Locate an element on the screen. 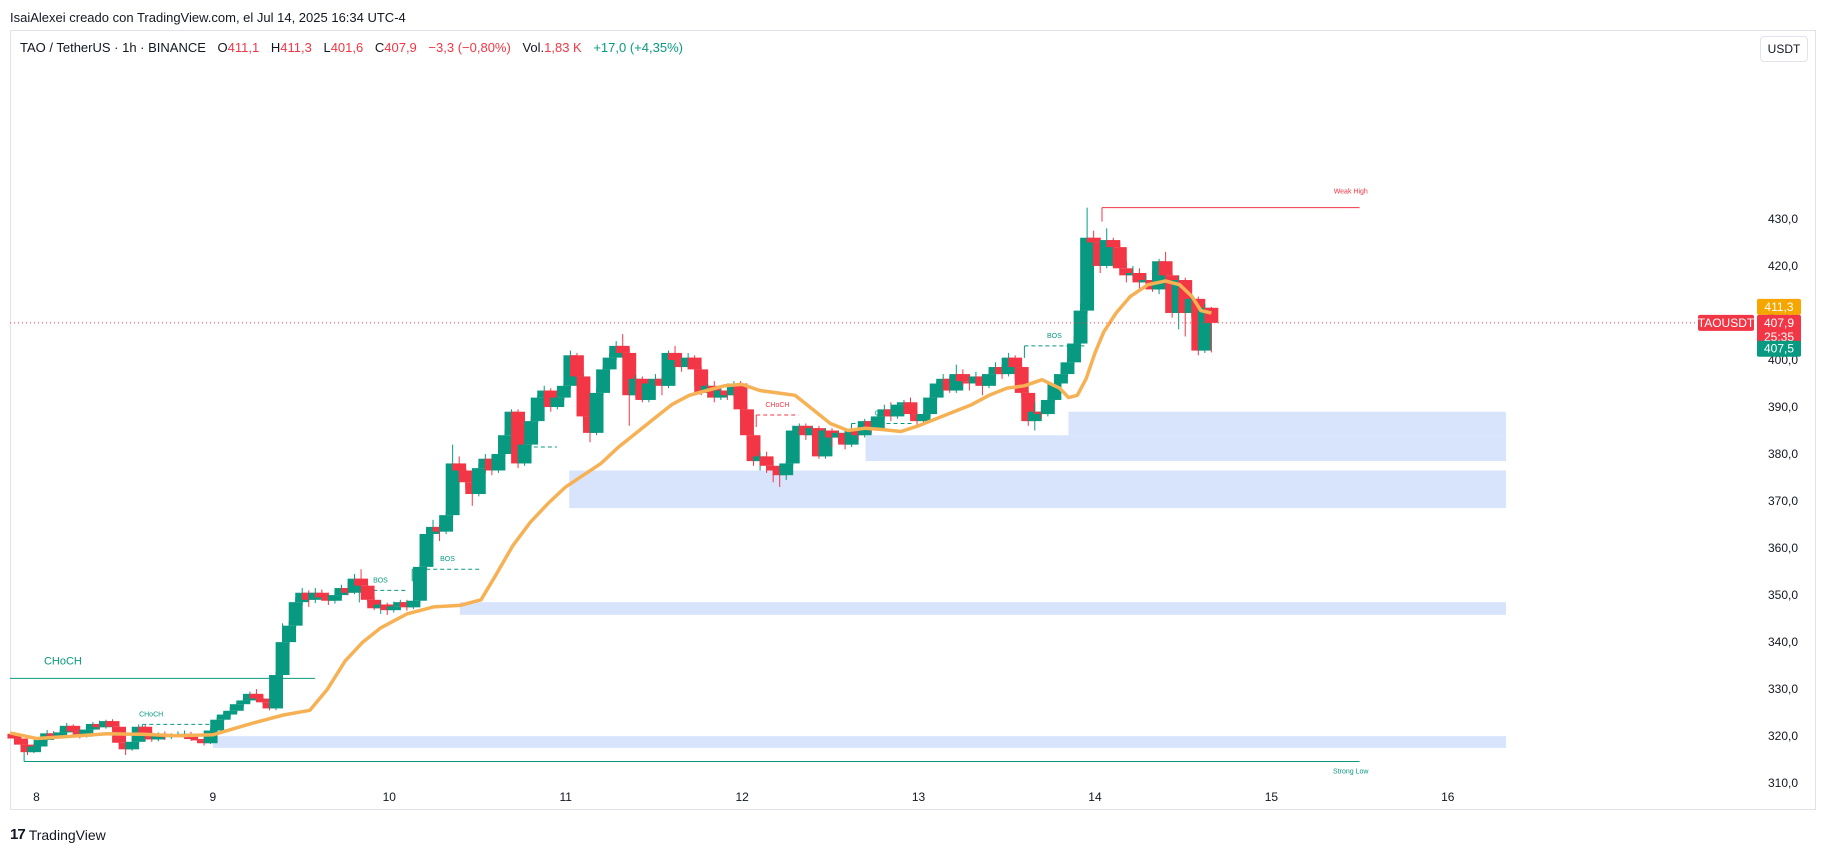 The image size is (1826, 853). close-price-tag-bg is located at coordinates (1779, 329).